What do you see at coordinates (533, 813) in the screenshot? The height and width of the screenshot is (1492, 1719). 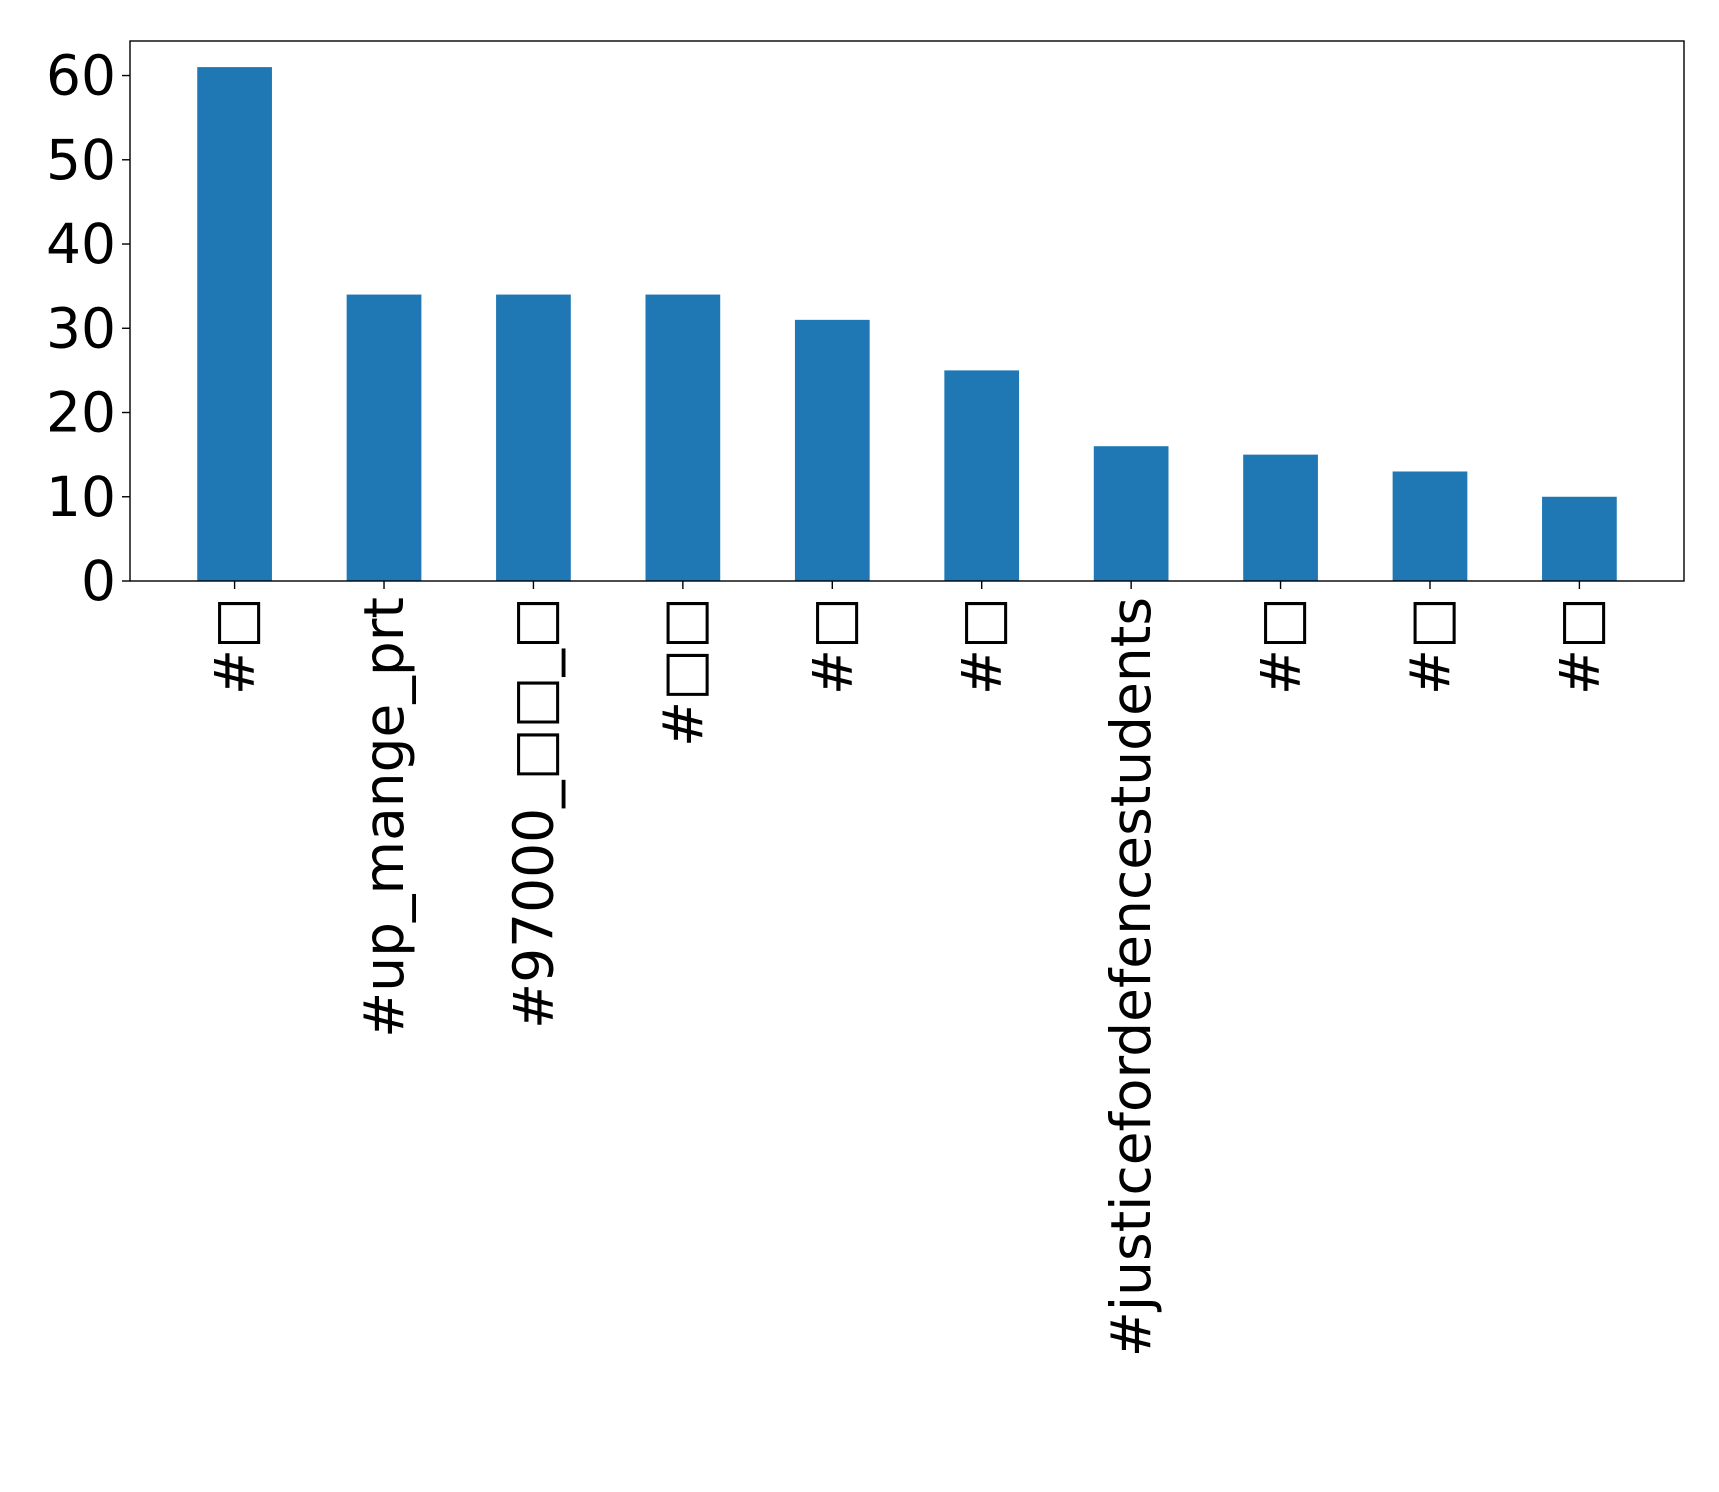 I see `x-tick-label: #97000_□□_□` at bounding box center [533, 813].